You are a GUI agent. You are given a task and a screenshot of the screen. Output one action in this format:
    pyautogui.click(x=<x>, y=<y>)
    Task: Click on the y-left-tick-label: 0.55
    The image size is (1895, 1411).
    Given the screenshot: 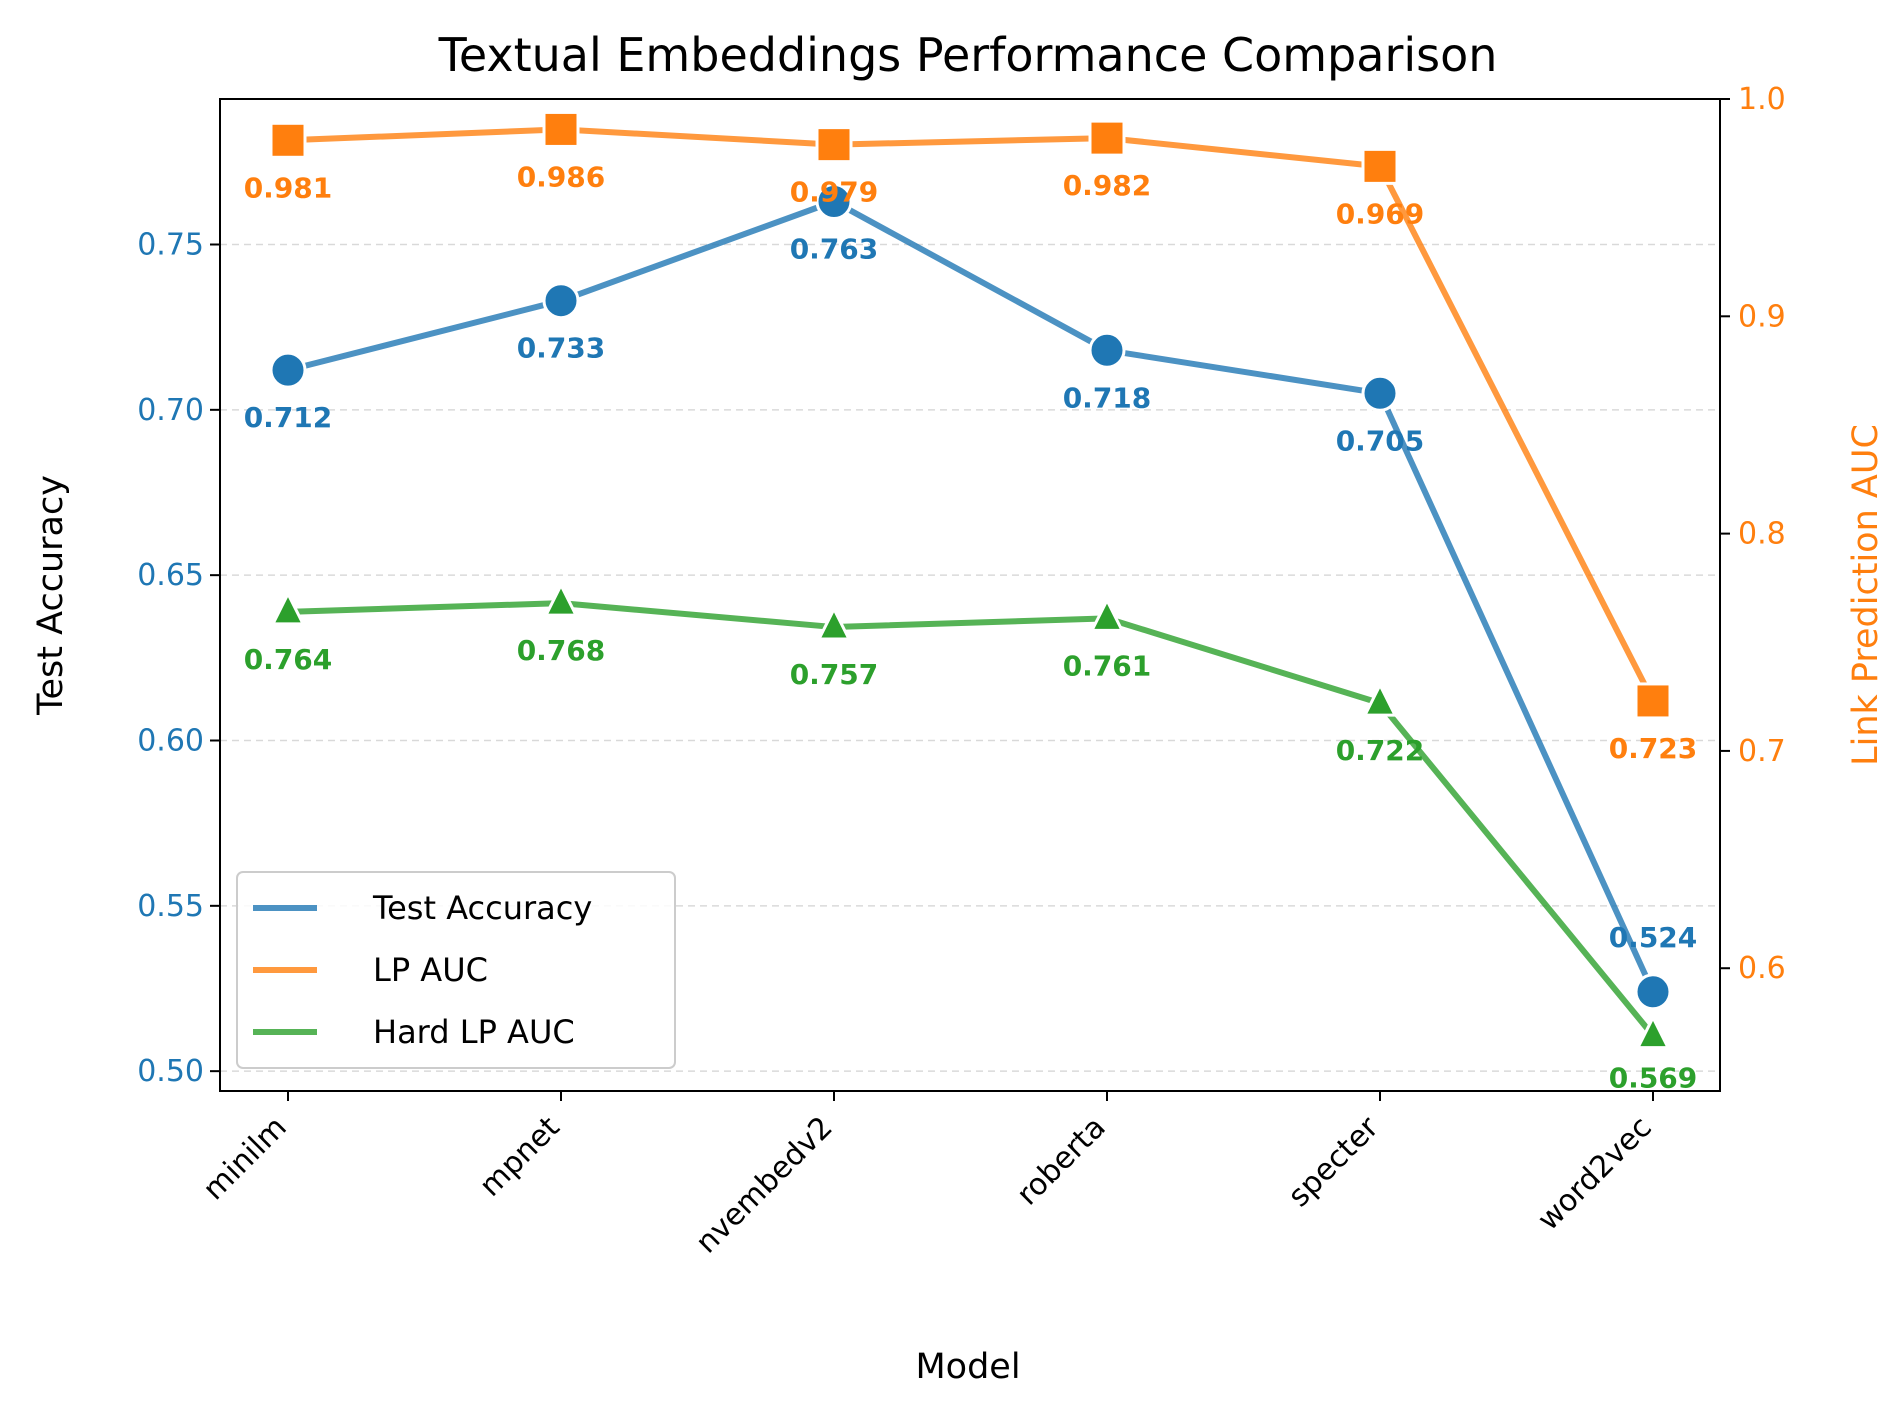 What is the action you would take?
    pyautogui.click(x=170, y=906)
    